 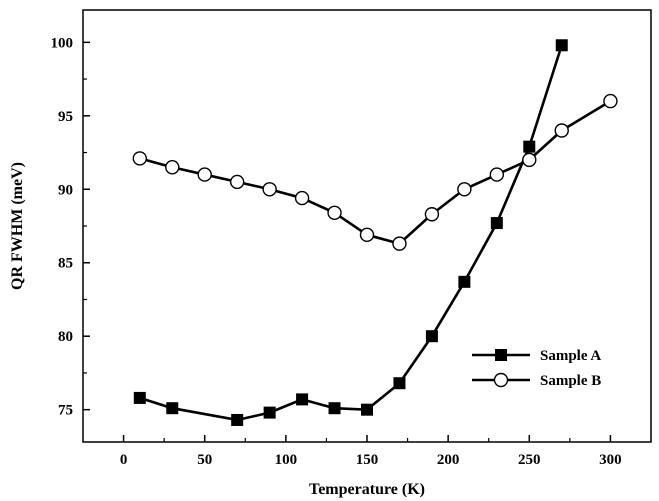 I want to click on legend-label: Sample A, so click(x=570, y=356).